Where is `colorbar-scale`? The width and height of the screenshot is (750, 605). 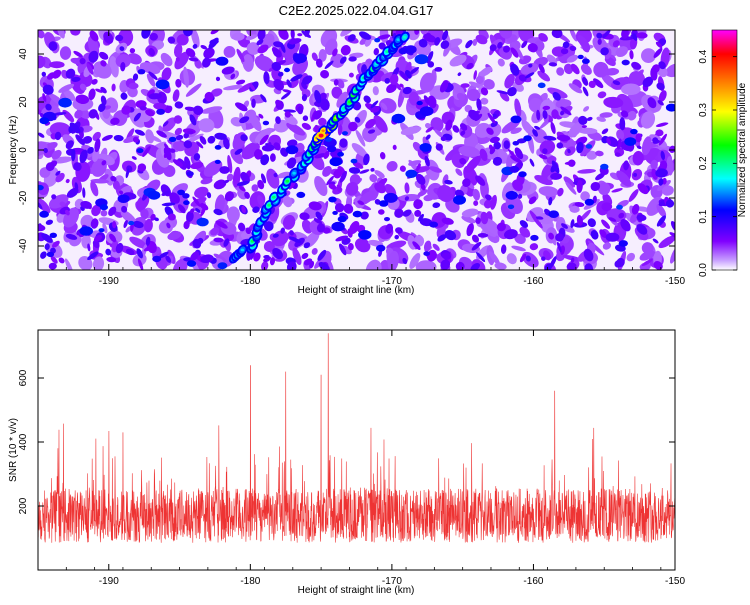
colorbar-scale is located at coordinates (724, 150).